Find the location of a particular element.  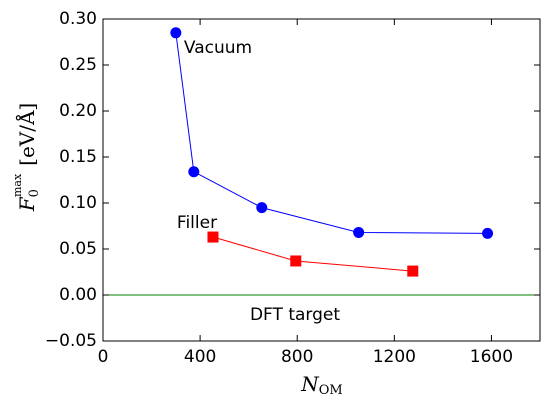

y-tick-label: 0.05 is located at coordinates (78, 249).